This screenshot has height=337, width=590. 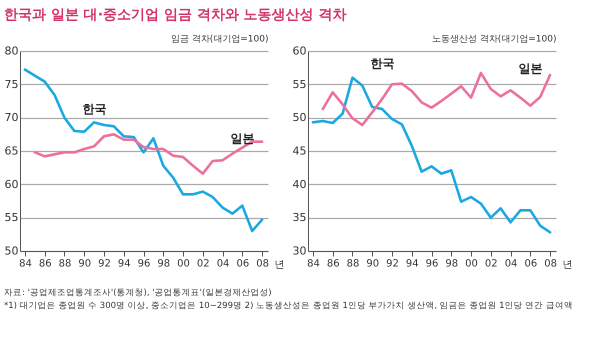 I want to click on y-tick-label: 80, so click(x=11, y=51).